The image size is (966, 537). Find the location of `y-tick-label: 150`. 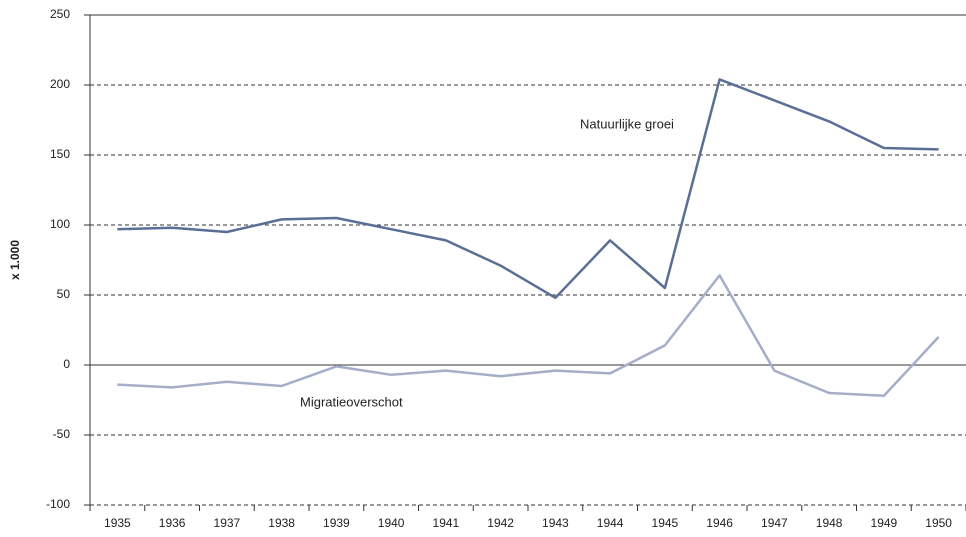

y-tick-label: 150 is located at coordinates (60, 154).